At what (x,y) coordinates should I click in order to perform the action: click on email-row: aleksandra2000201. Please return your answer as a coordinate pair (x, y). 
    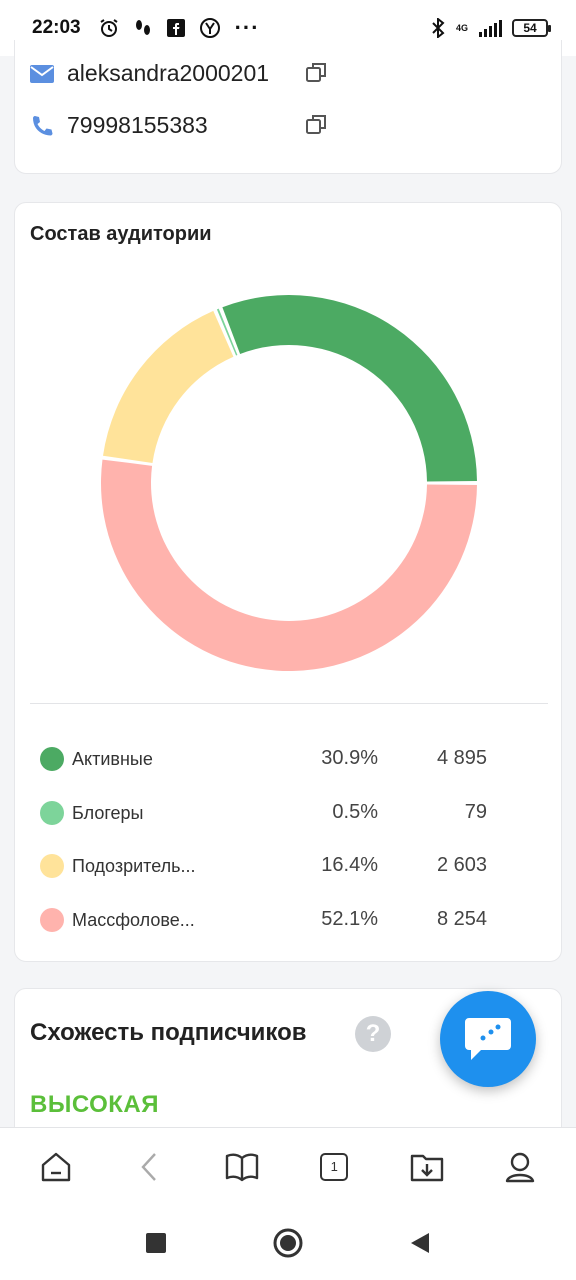
    Looking at the image, I should click on (149, 73).